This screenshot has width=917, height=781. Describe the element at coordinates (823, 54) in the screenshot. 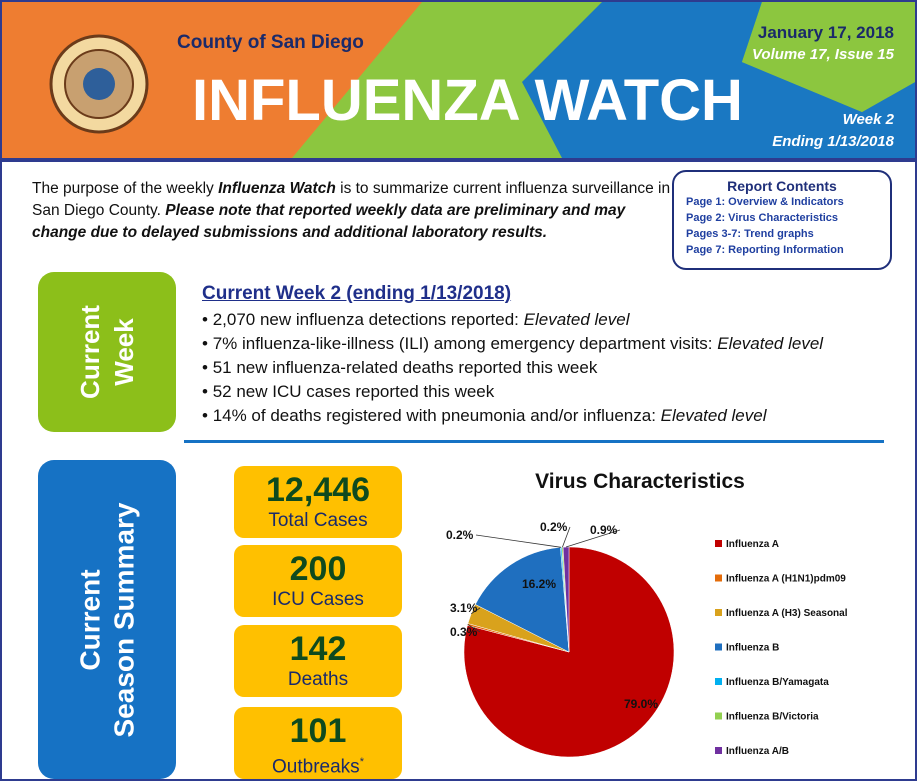

I see `volume: Volume 17, Issue 15` at that location.